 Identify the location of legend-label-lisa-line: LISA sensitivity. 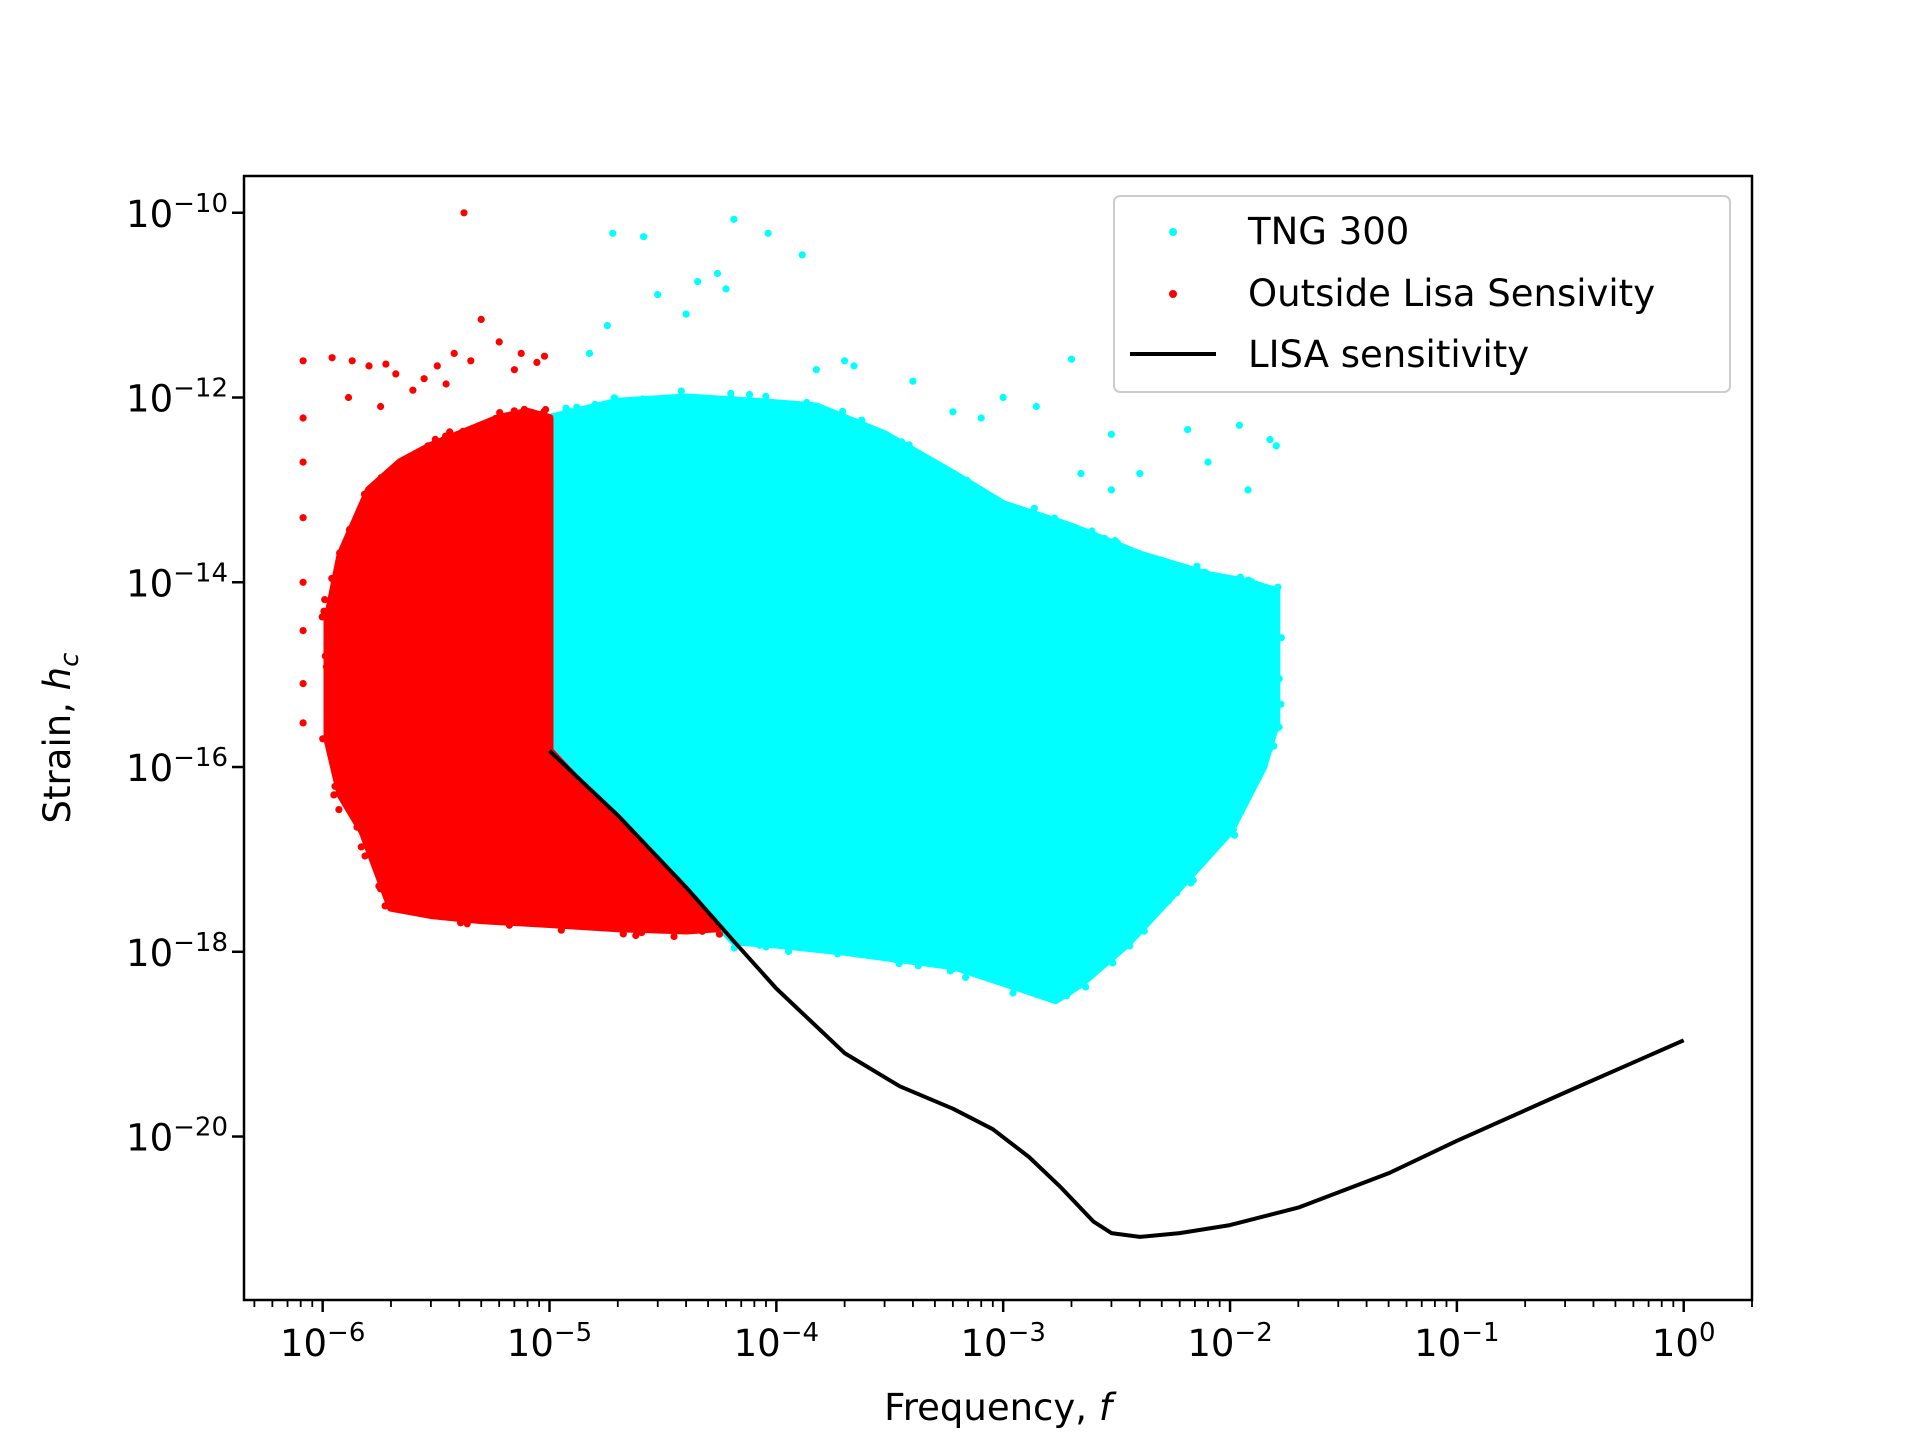
(1388, 354).